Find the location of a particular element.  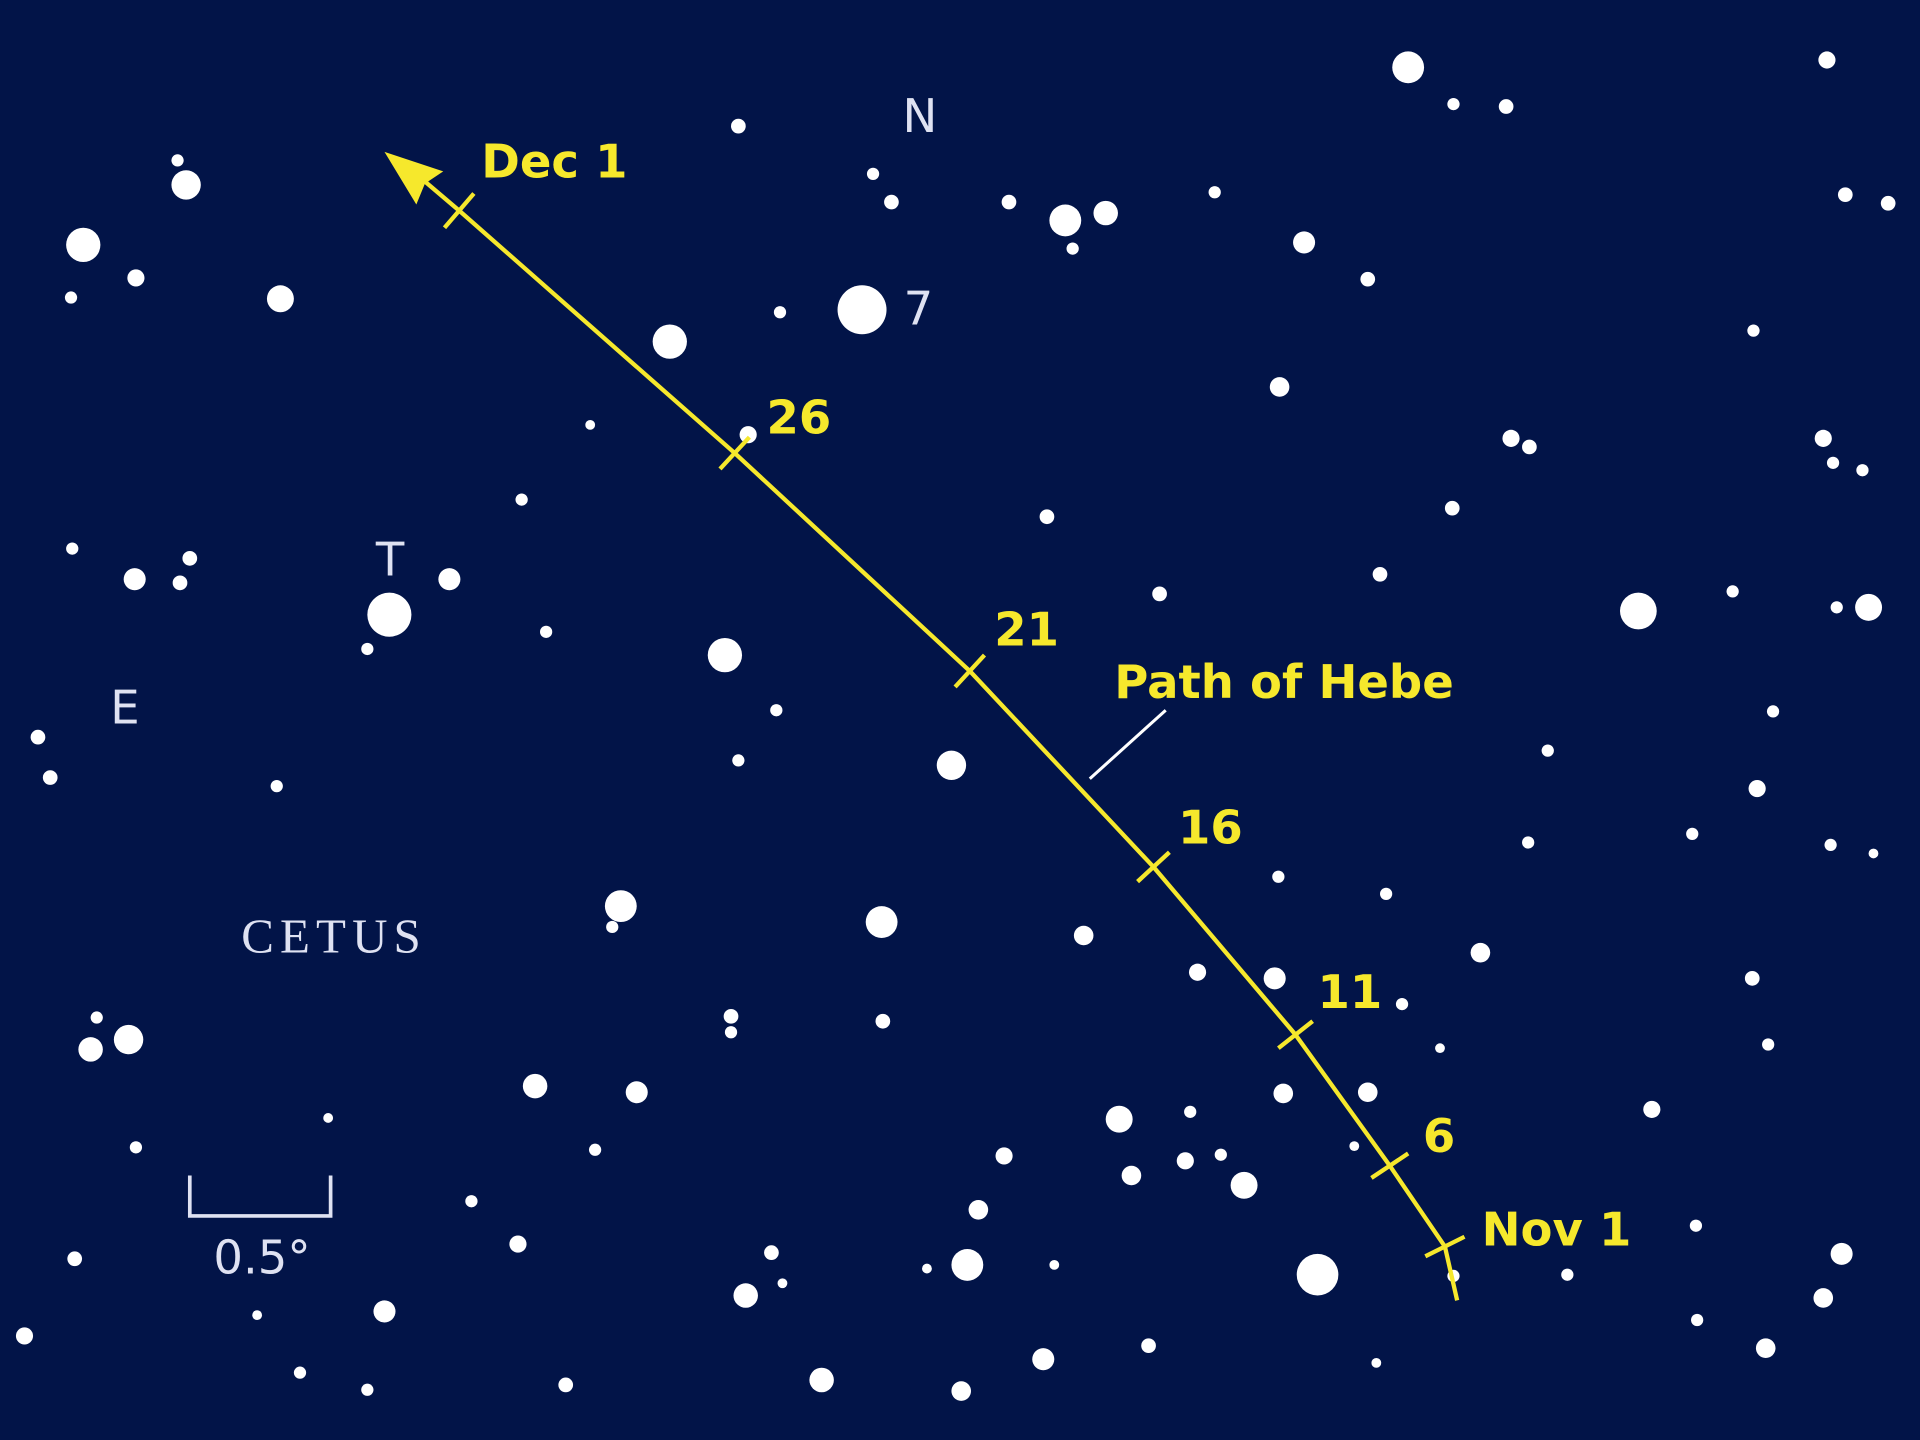

star-label: T is located at coordinates (390, 560).